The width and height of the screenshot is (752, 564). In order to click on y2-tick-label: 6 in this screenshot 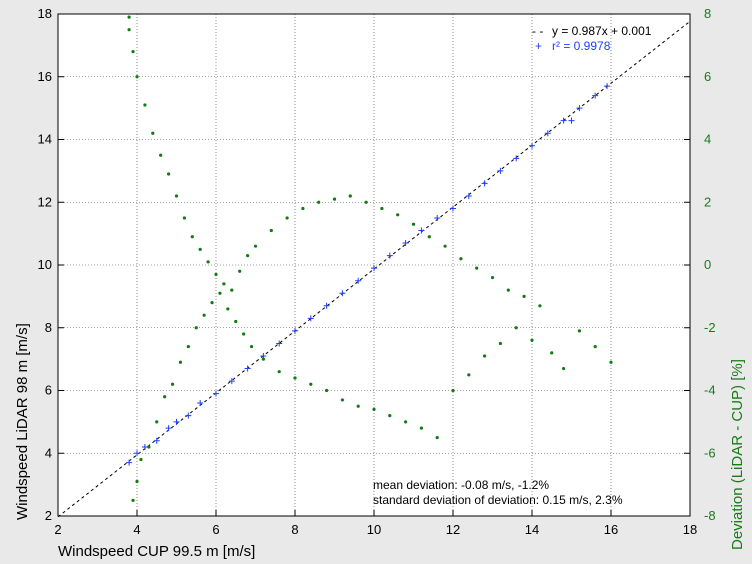, I will do `click(707, 76)`.